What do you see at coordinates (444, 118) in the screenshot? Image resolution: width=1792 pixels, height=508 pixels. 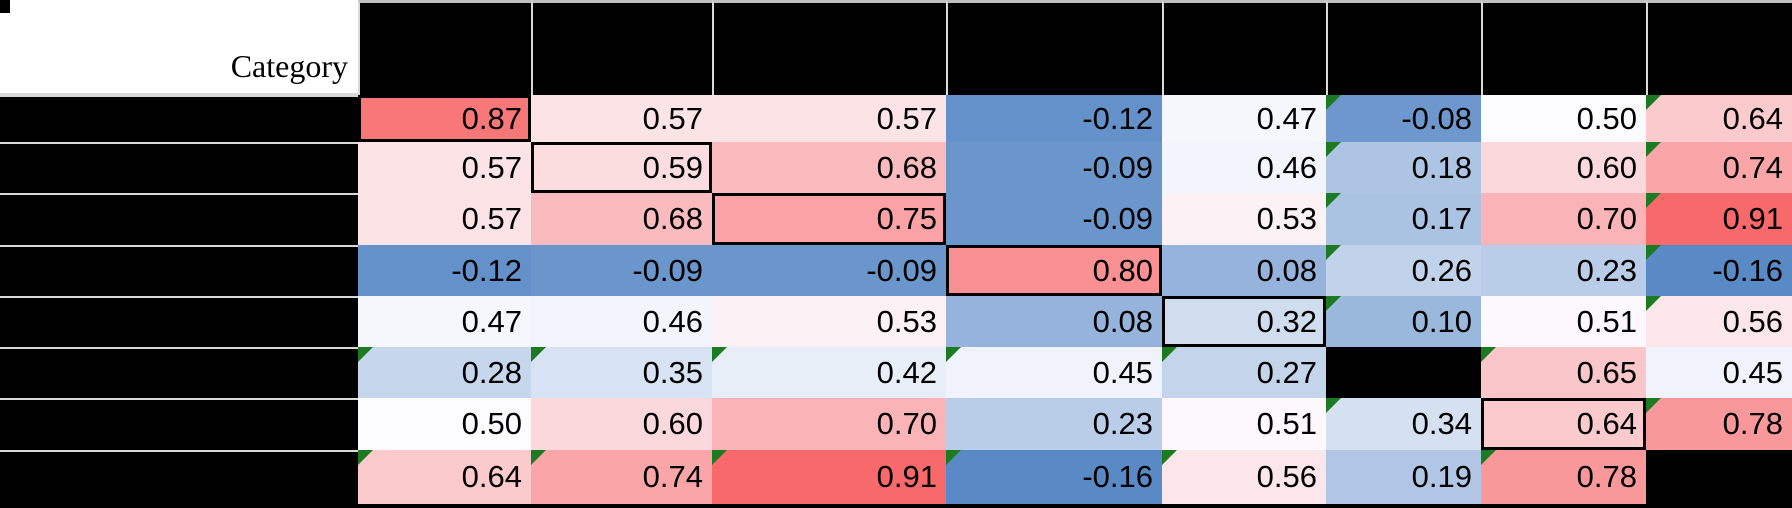 I see `matrix-cell: 0.87` at bounding box center [444, 118].